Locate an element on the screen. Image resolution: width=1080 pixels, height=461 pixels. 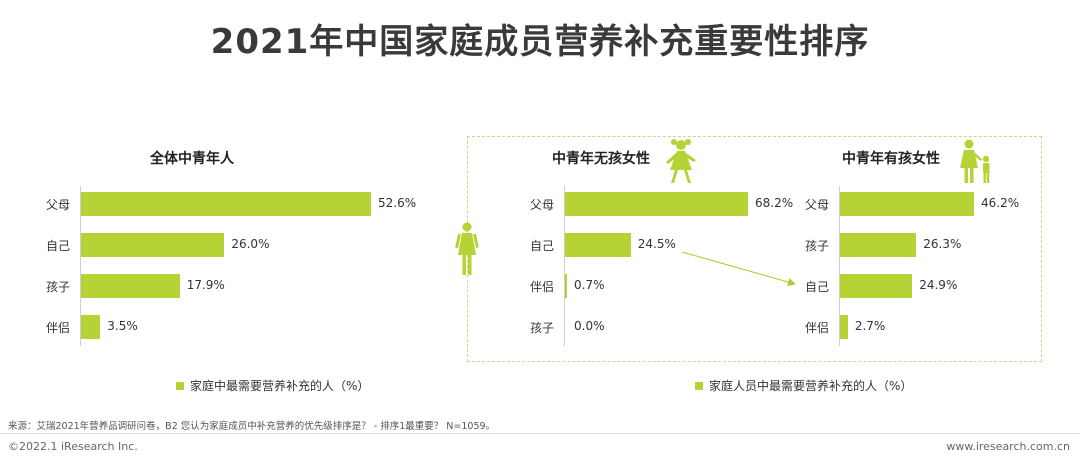
website-link: www.iresearch.com.cn is located at coordinates (1008, 446).